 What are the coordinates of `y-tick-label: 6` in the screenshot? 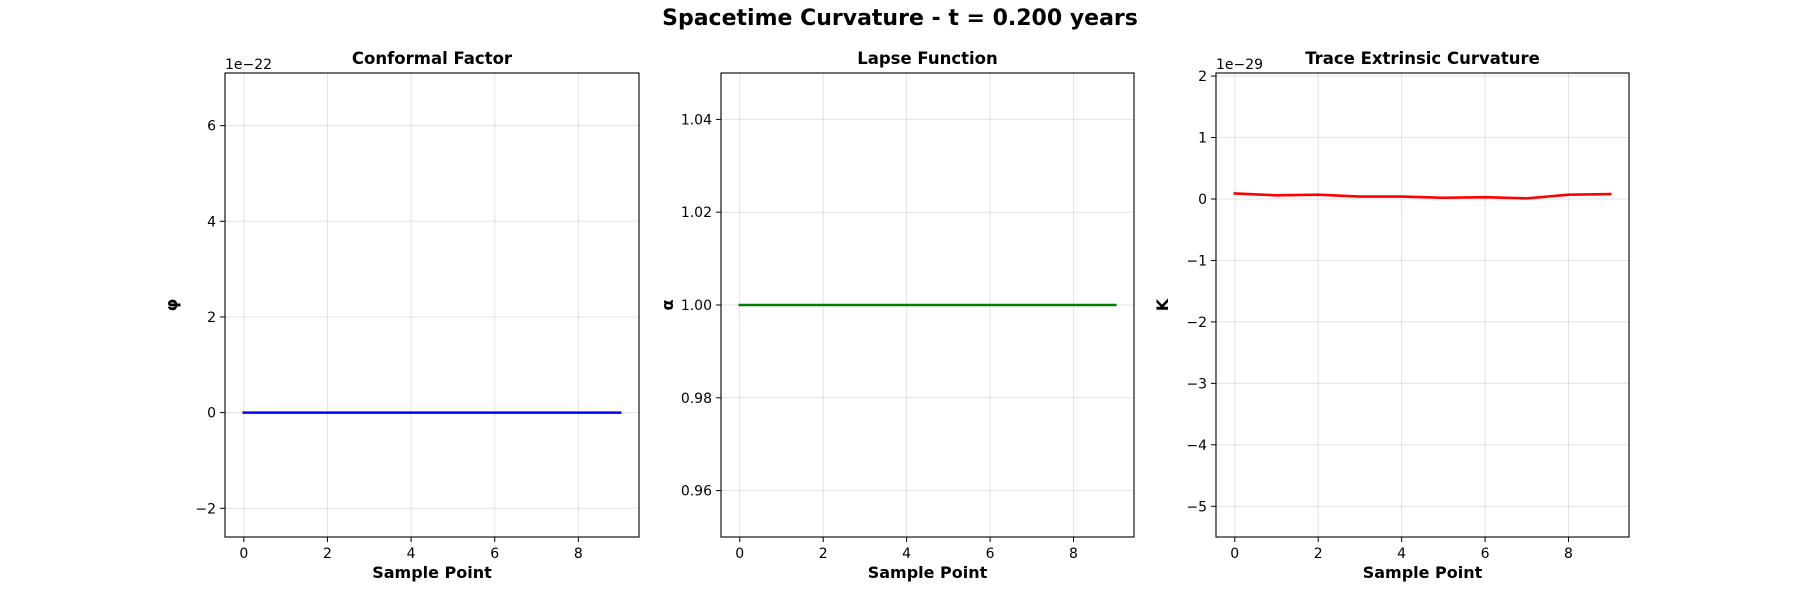 It's located at (211, 127).